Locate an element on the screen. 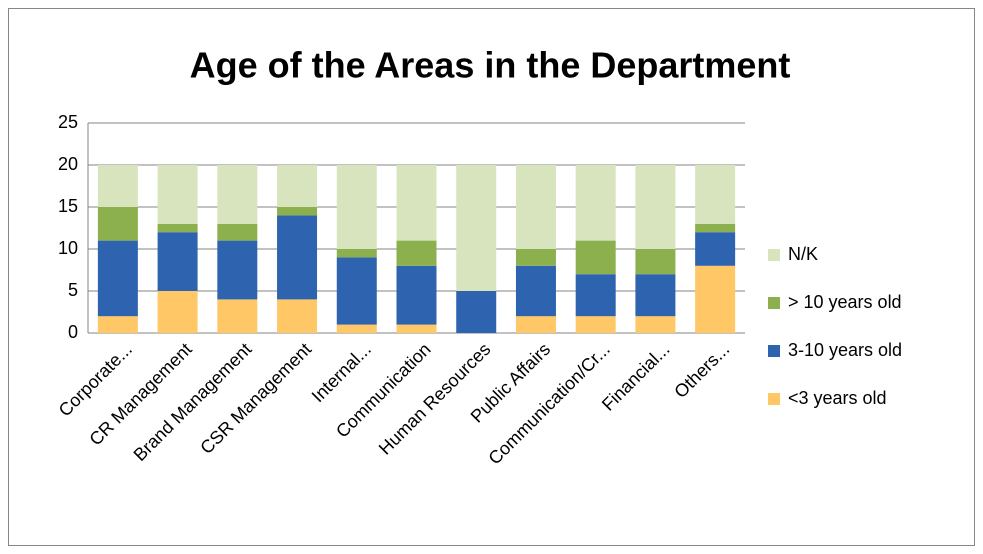  legend-label: 3-10 years old is located at coordinates (845, 350).